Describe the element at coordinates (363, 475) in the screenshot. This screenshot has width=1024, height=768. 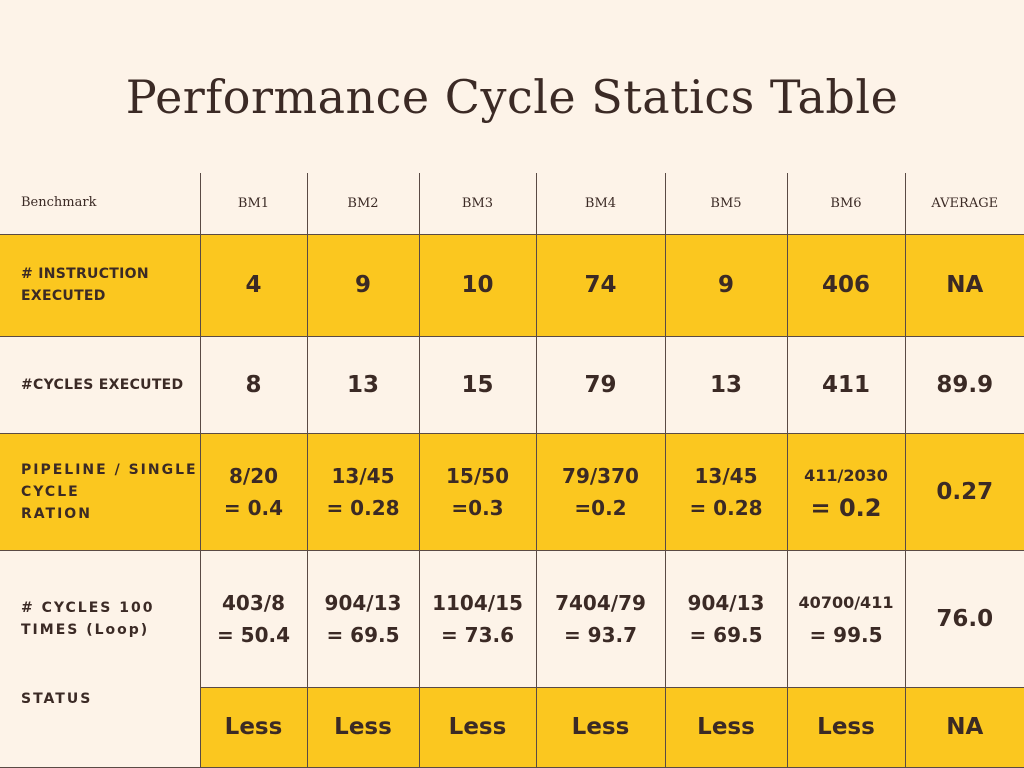
I see `ratio-bm2-fraction: 13/45` at that location.